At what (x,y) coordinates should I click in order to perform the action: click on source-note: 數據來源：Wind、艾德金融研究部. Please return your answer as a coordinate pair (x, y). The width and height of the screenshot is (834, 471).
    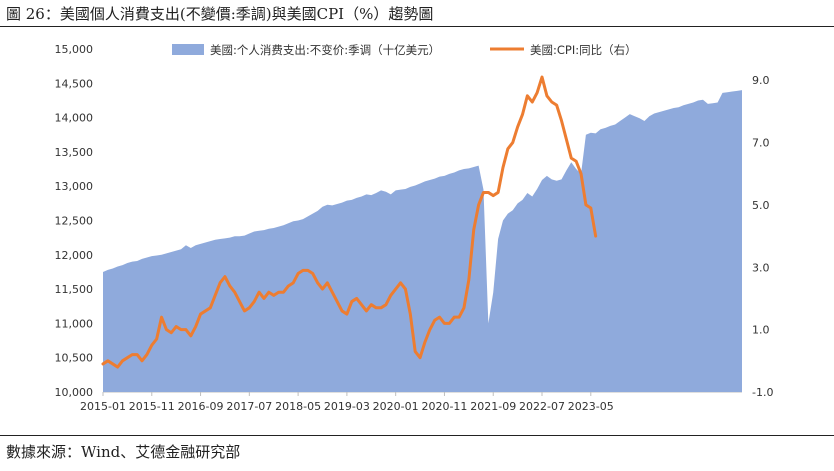
    Looking at the image, I should click on (123, 452).